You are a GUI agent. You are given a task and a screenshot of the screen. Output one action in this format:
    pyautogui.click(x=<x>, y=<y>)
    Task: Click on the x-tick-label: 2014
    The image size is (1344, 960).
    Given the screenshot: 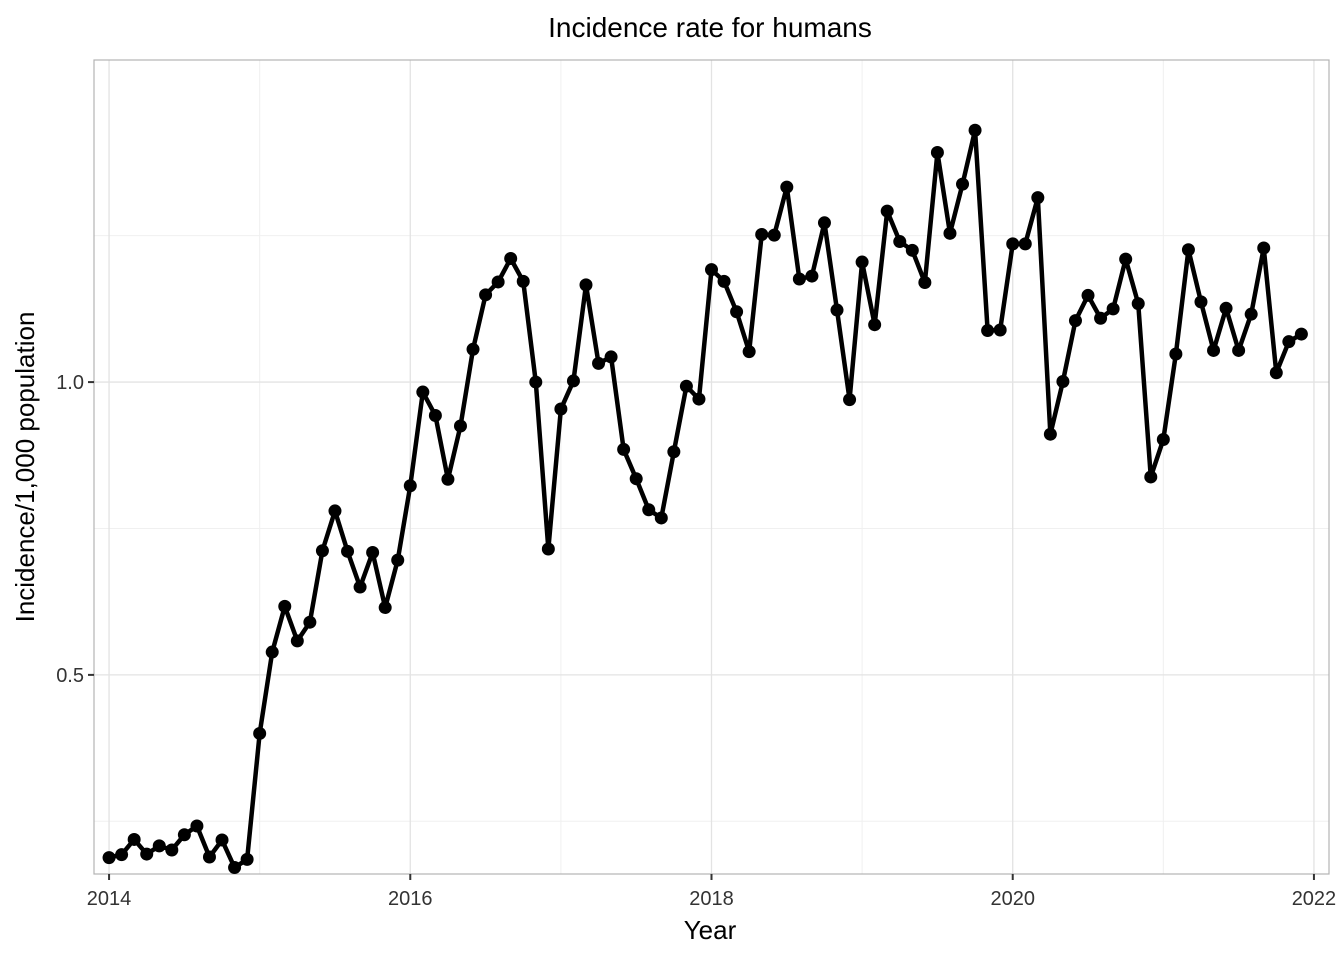 What is the action you would take?
    pyautogui.click(x=109, y=899)
    